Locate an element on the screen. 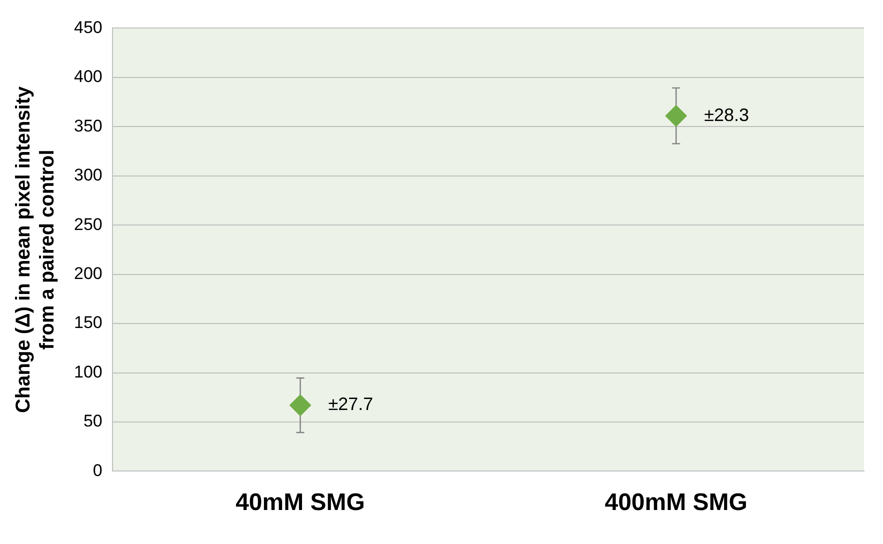  y-tick-label: 400 is located at coordinates (88, 76).